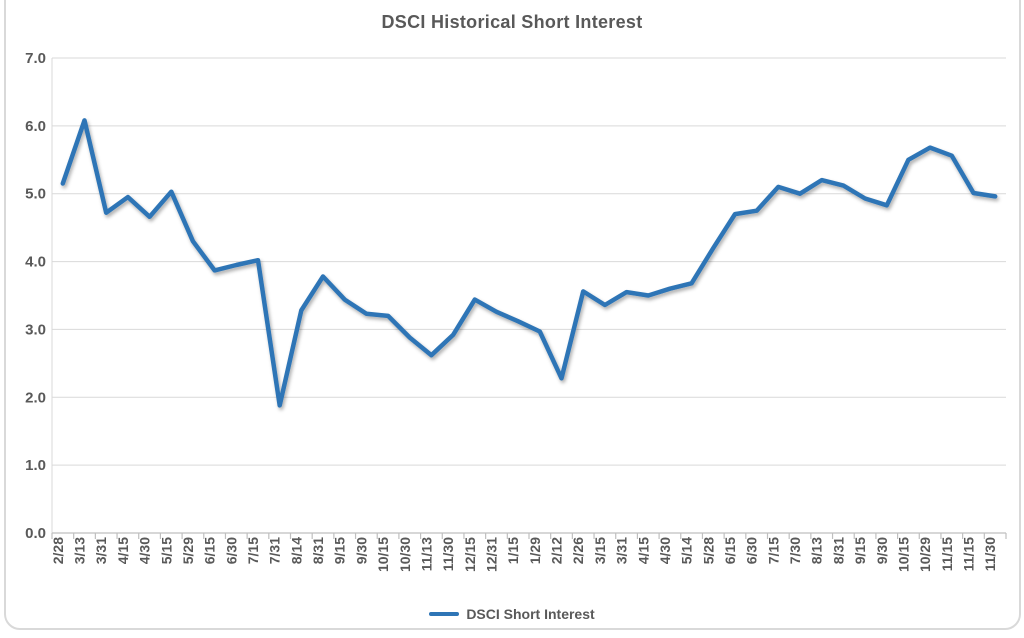  I want to click on y-axis-label: 7.0, so click(35, 58).